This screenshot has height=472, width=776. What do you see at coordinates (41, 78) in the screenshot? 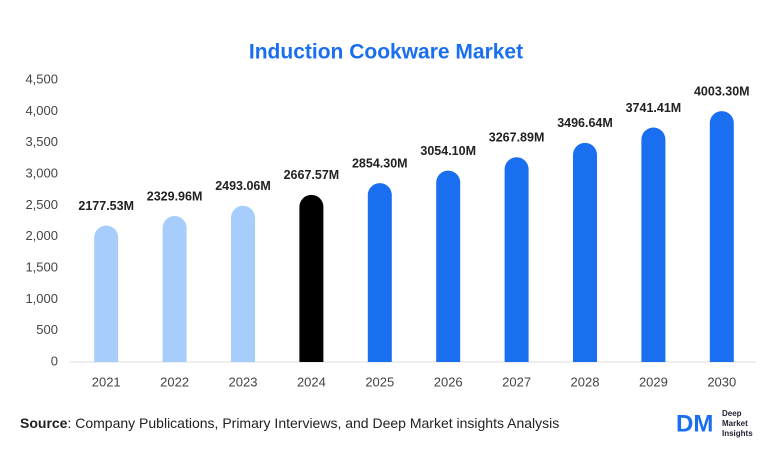
I see `y-tick-label: 4,500` at bounding box center [41, 78].